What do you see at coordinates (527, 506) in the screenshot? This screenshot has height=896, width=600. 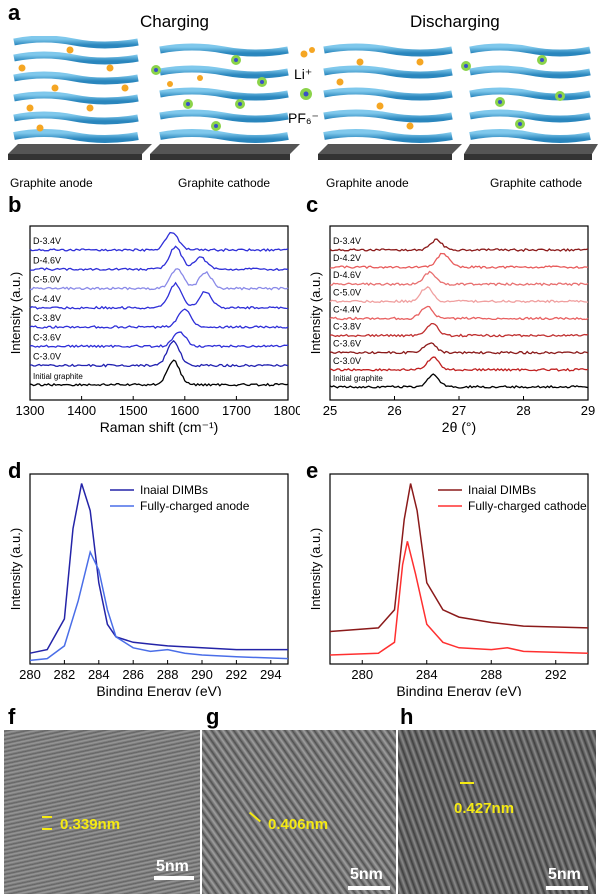 I see `legend-entry: Fully-charged cathode` at bounding box center [527, 506].